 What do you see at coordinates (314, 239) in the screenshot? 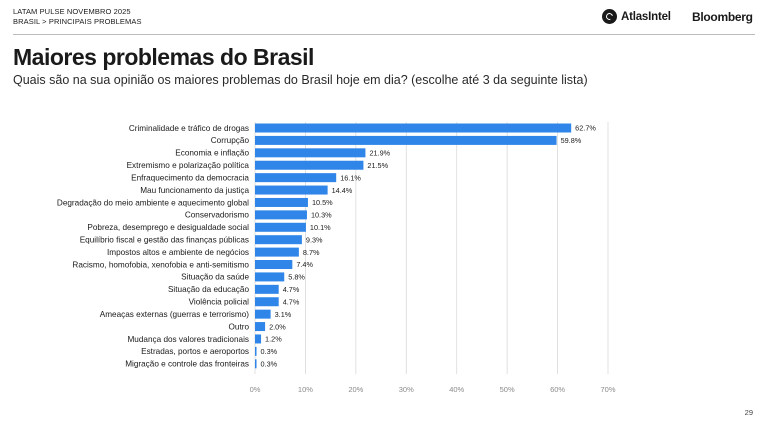
I see `data-label: 9.3%` at bounding box center [314, 239].